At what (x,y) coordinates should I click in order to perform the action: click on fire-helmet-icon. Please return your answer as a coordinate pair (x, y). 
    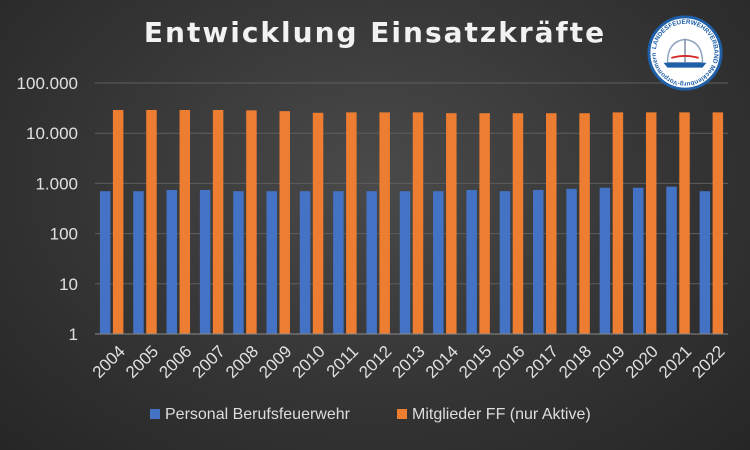
    Looking at the image, I should click on (685, 53).